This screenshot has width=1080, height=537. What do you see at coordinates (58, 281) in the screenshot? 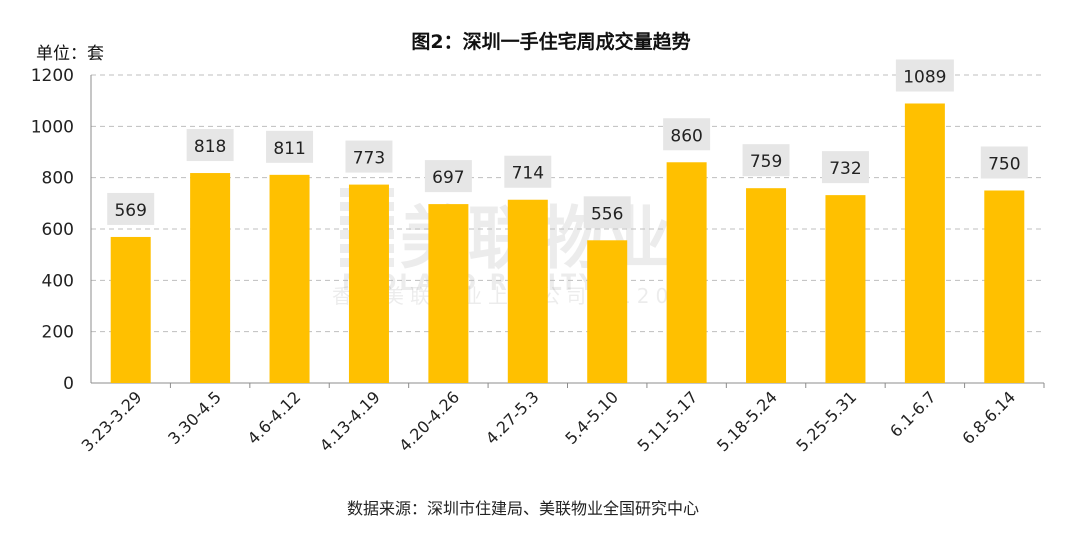
I see `y-tick-label: 400` at bounding box center [58, 281].